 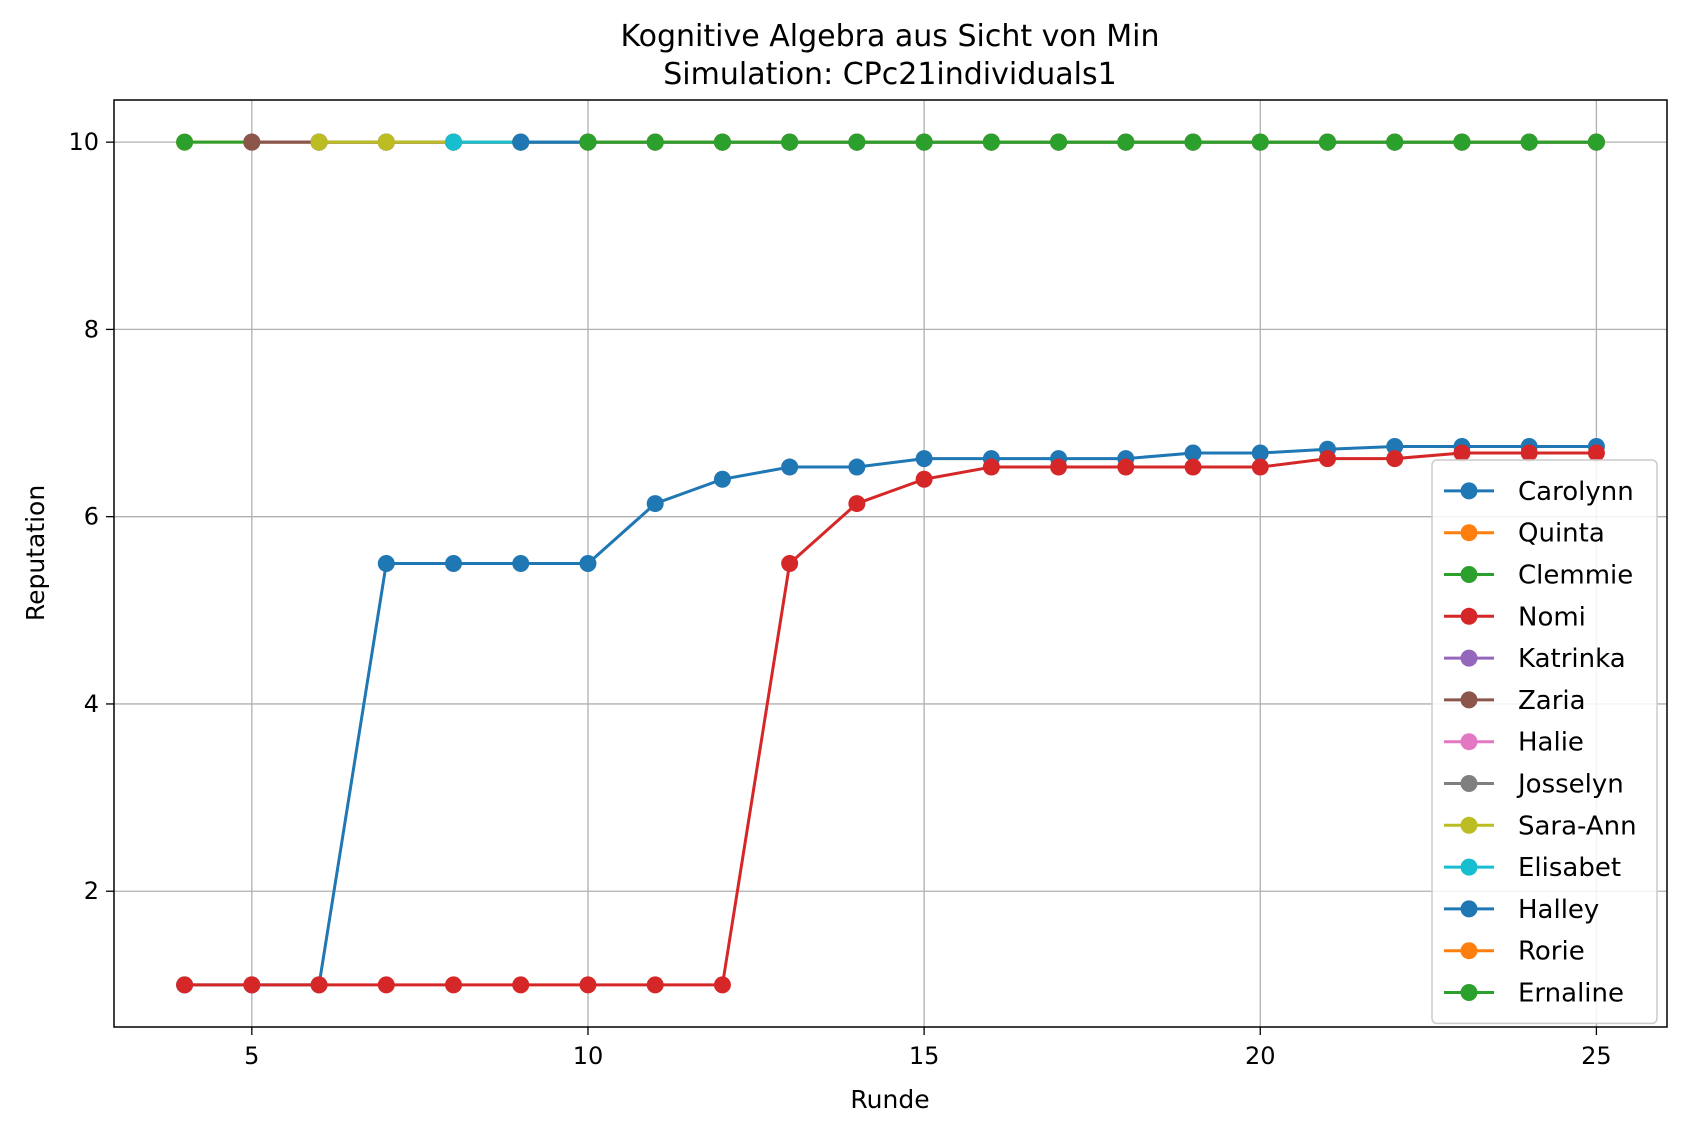 I want to click on legend-entry: Josselyn, so click(x=1534, y=785).